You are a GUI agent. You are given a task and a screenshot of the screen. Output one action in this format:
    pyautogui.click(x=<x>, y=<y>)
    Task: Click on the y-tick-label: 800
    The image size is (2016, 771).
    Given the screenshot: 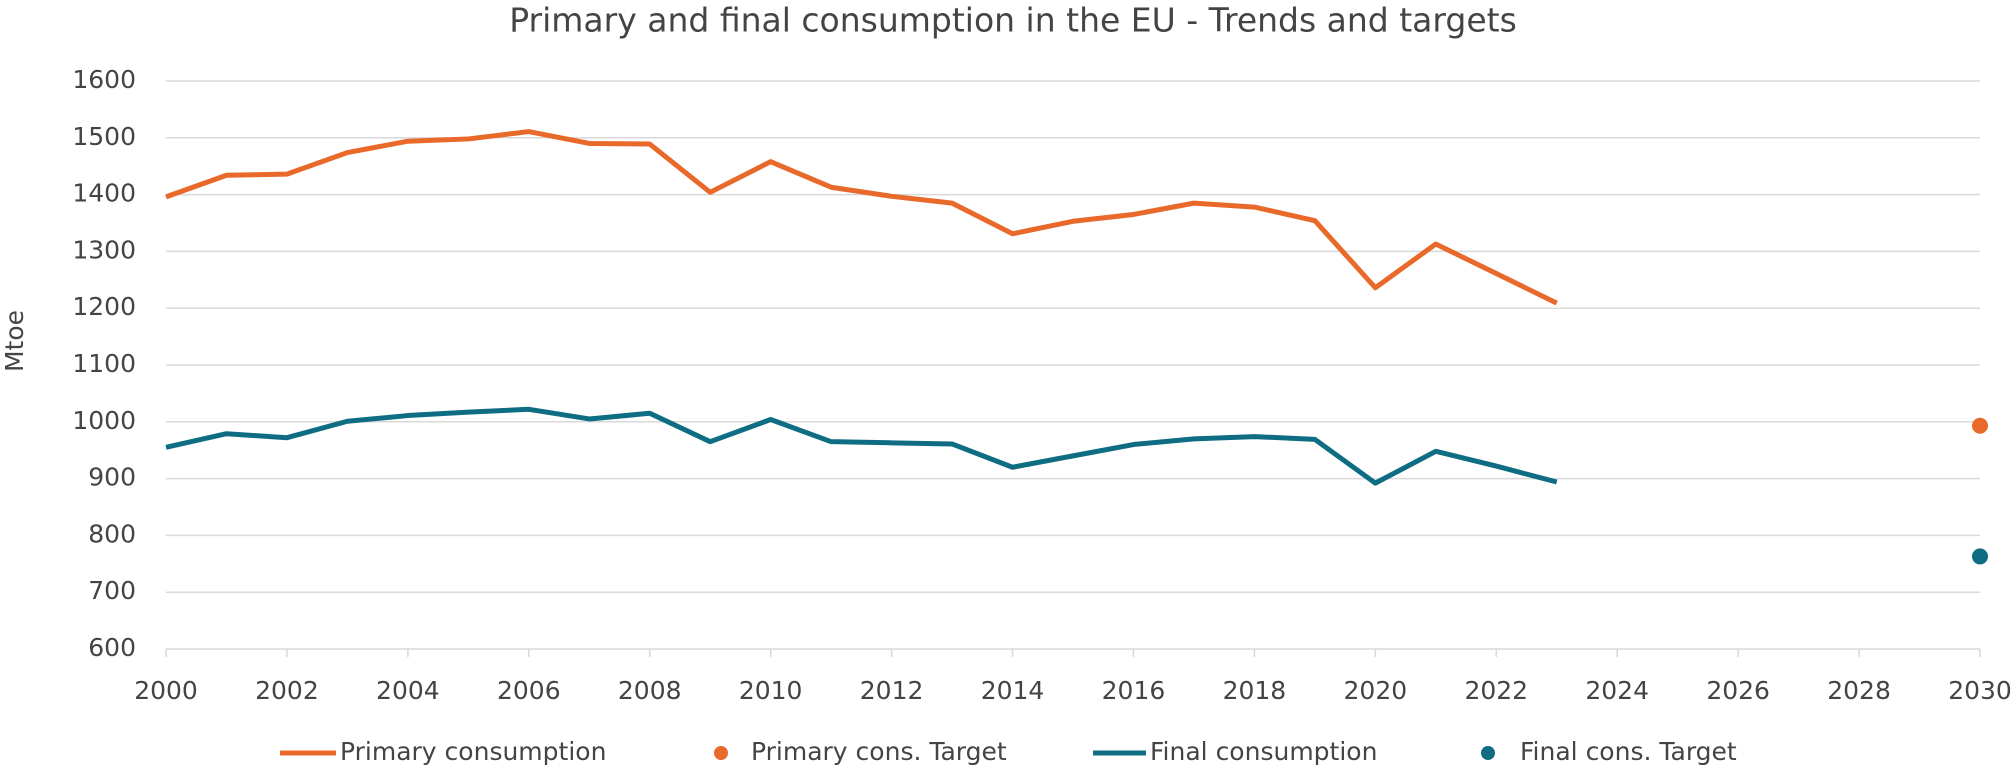 What is the action you would take?
    pyautogui.click(x=112, y=533)
    